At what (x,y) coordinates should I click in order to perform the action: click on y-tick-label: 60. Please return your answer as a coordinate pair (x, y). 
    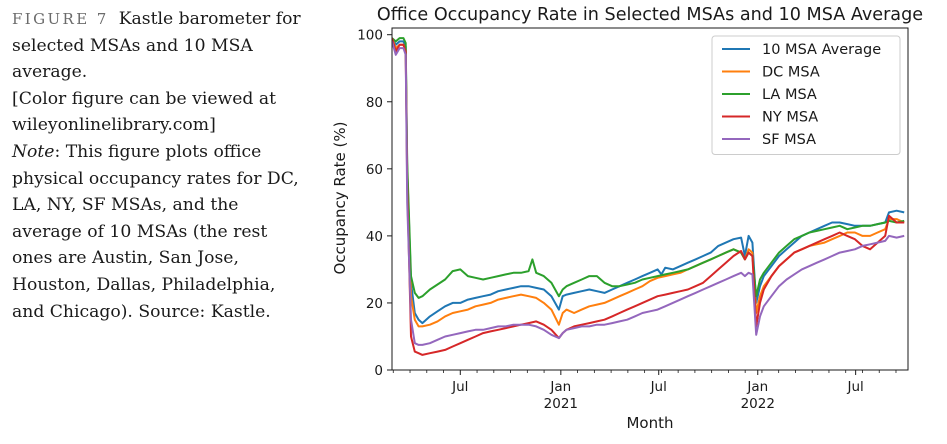
    Looking at the image, I should click on (374, 170).